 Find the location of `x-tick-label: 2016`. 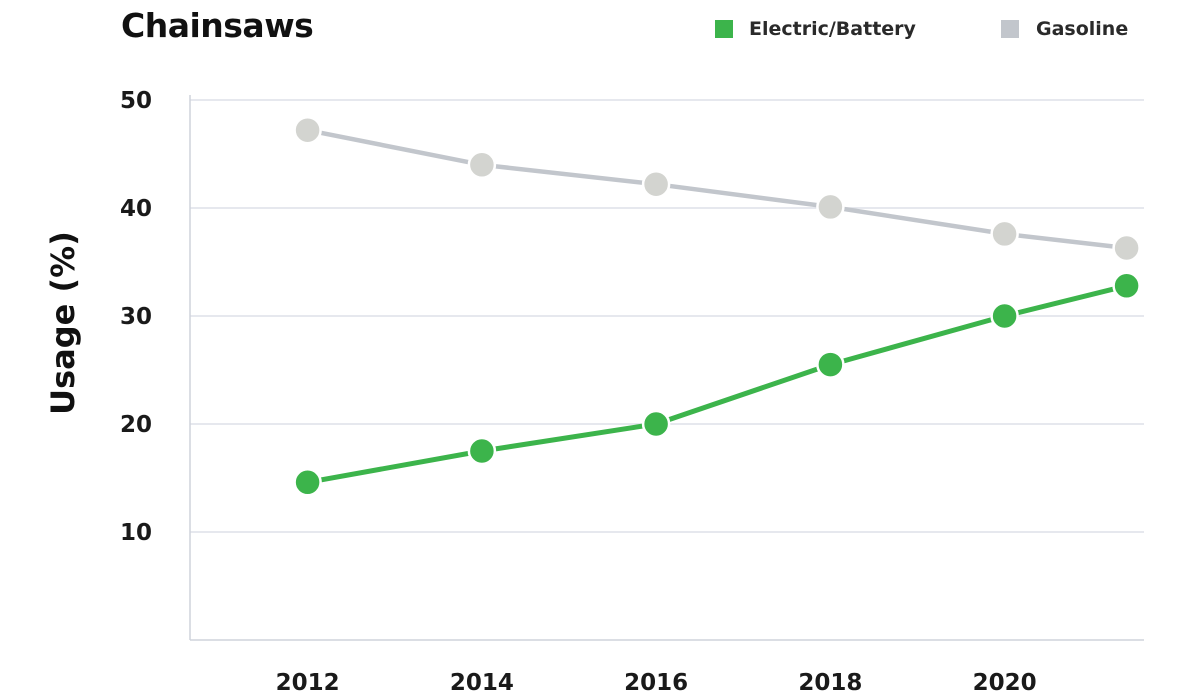

x-tick-label: 2016 is located at coordinates (656, 683).